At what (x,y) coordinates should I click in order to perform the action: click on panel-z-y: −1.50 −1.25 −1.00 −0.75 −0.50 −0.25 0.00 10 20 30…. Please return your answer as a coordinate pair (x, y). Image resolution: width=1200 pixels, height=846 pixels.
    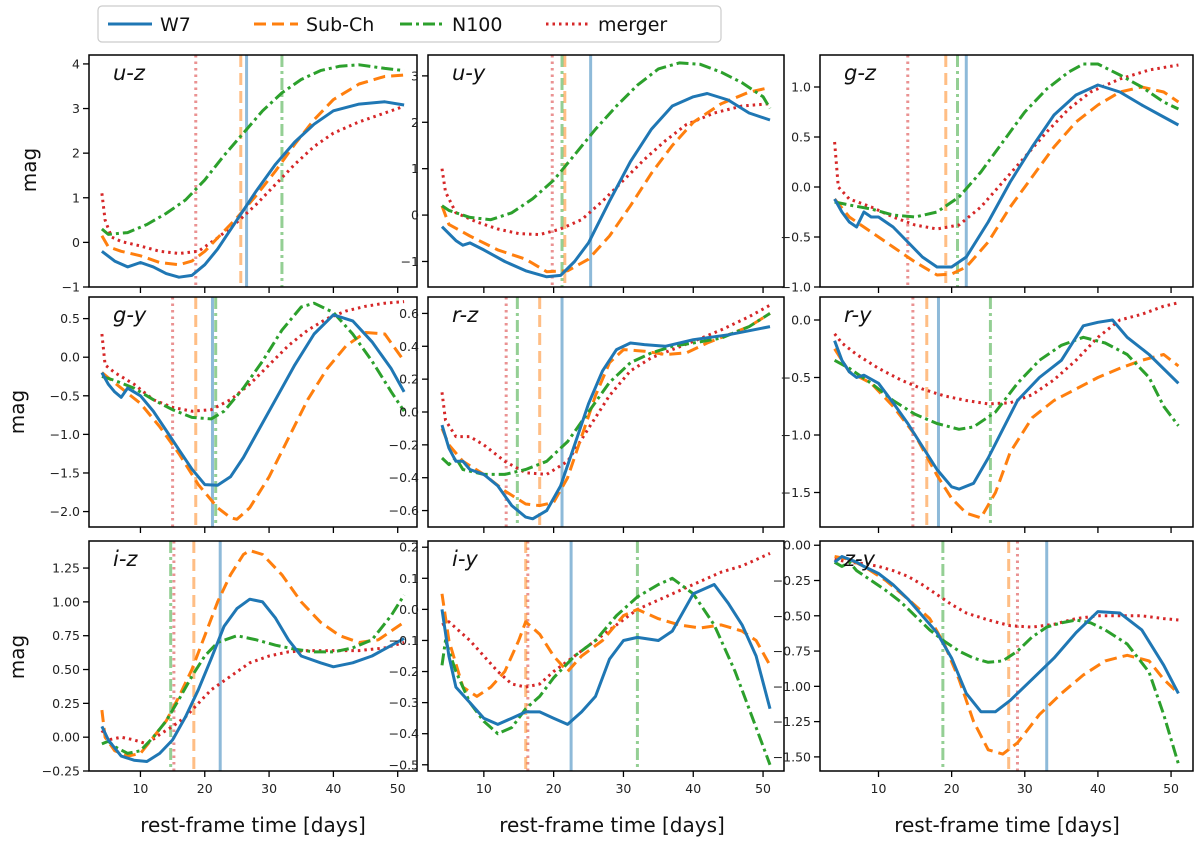
    Looking at the image, I should click on (983, 667).